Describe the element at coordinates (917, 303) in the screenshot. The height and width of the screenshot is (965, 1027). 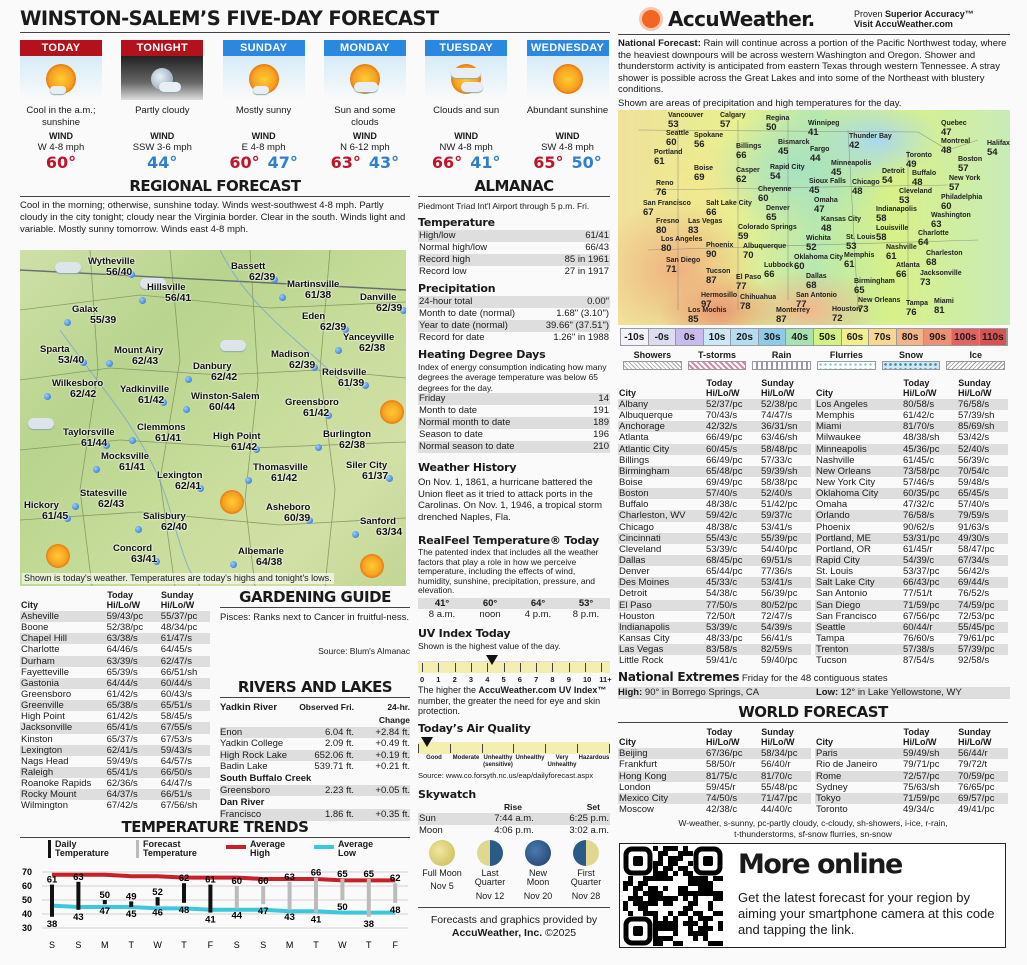
I see `city-name: Tampa` at that location.